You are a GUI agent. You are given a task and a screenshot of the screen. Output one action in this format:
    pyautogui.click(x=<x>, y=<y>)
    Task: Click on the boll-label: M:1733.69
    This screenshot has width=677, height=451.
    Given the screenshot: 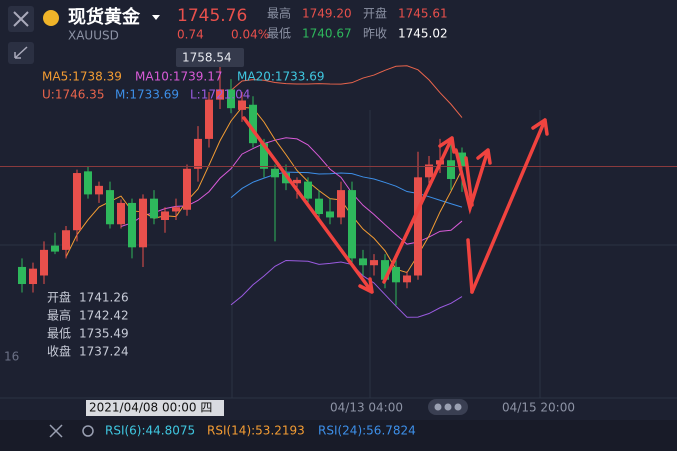 What is the action you would take?
    pyautogui.click(x=147, y=95)
    